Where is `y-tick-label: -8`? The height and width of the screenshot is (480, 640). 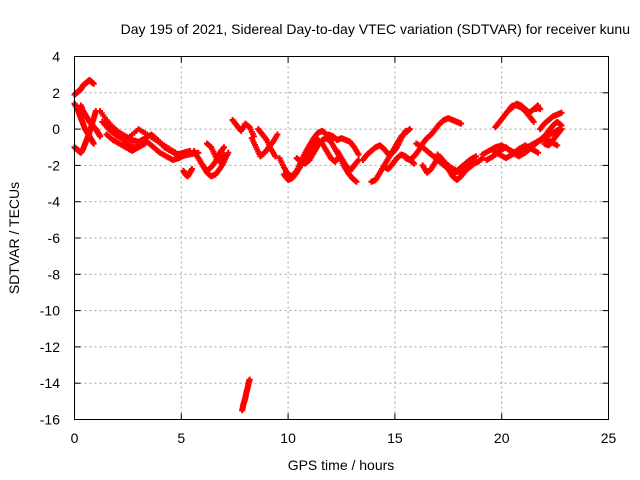
y-tick-label: -8 is located at coordinates (54, 274).